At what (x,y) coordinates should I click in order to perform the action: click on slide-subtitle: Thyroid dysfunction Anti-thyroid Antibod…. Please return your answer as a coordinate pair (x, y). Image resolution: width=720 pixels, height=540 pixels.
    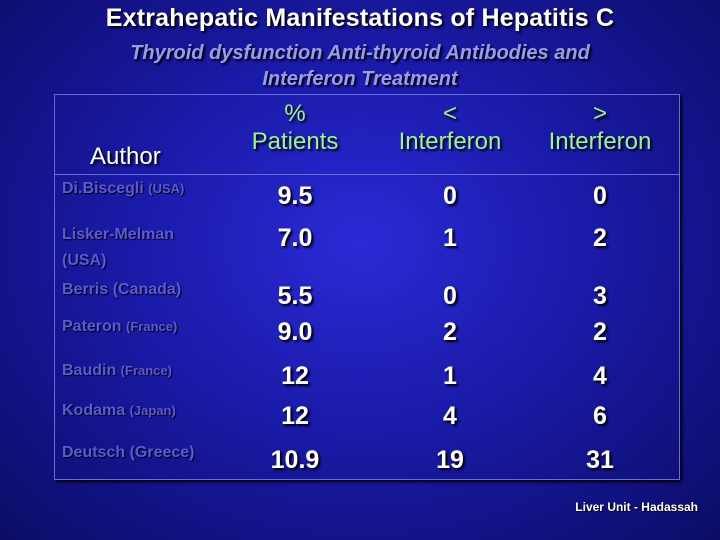
    Looking at the image, I should click on (360, 66).